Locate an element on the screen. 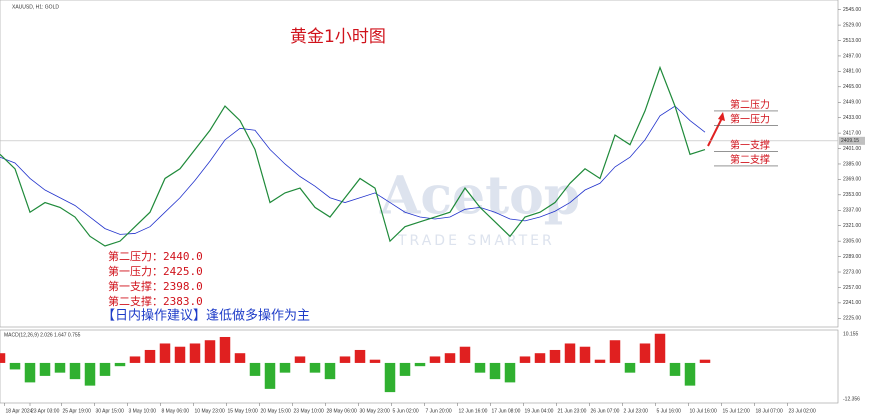 The image size is (870, 417). watermark-sub: TRADE SMARTER is located at coordinates (476, 241).